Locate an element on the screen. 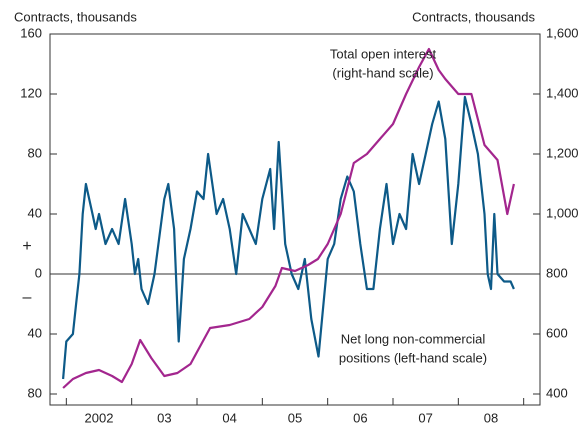 The width and height of the screenshot is (586, 430). y2-tick-label: 1,400 is located at coordinates (562, 92).